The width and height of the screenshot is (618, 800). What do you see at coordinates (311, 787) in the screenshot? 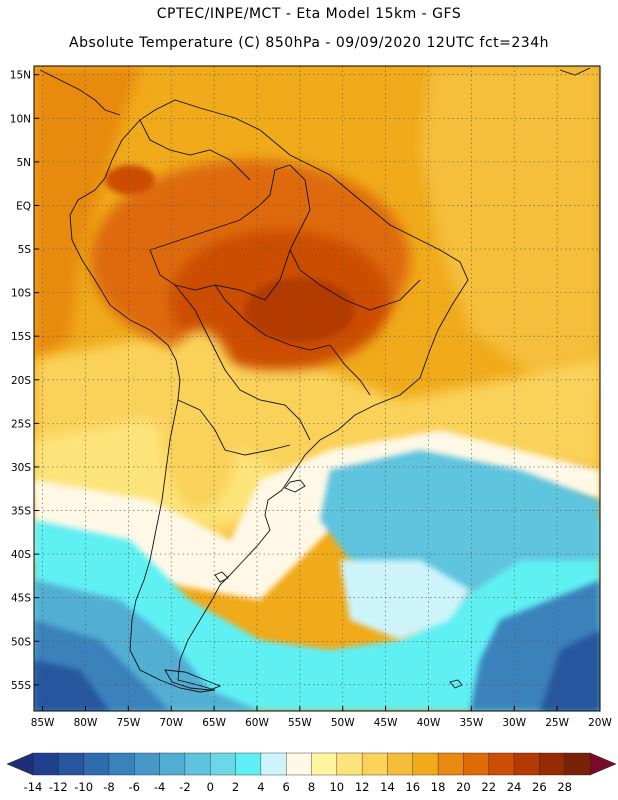
I see `colorbar-label: 8` at bounding box center [311, 787].